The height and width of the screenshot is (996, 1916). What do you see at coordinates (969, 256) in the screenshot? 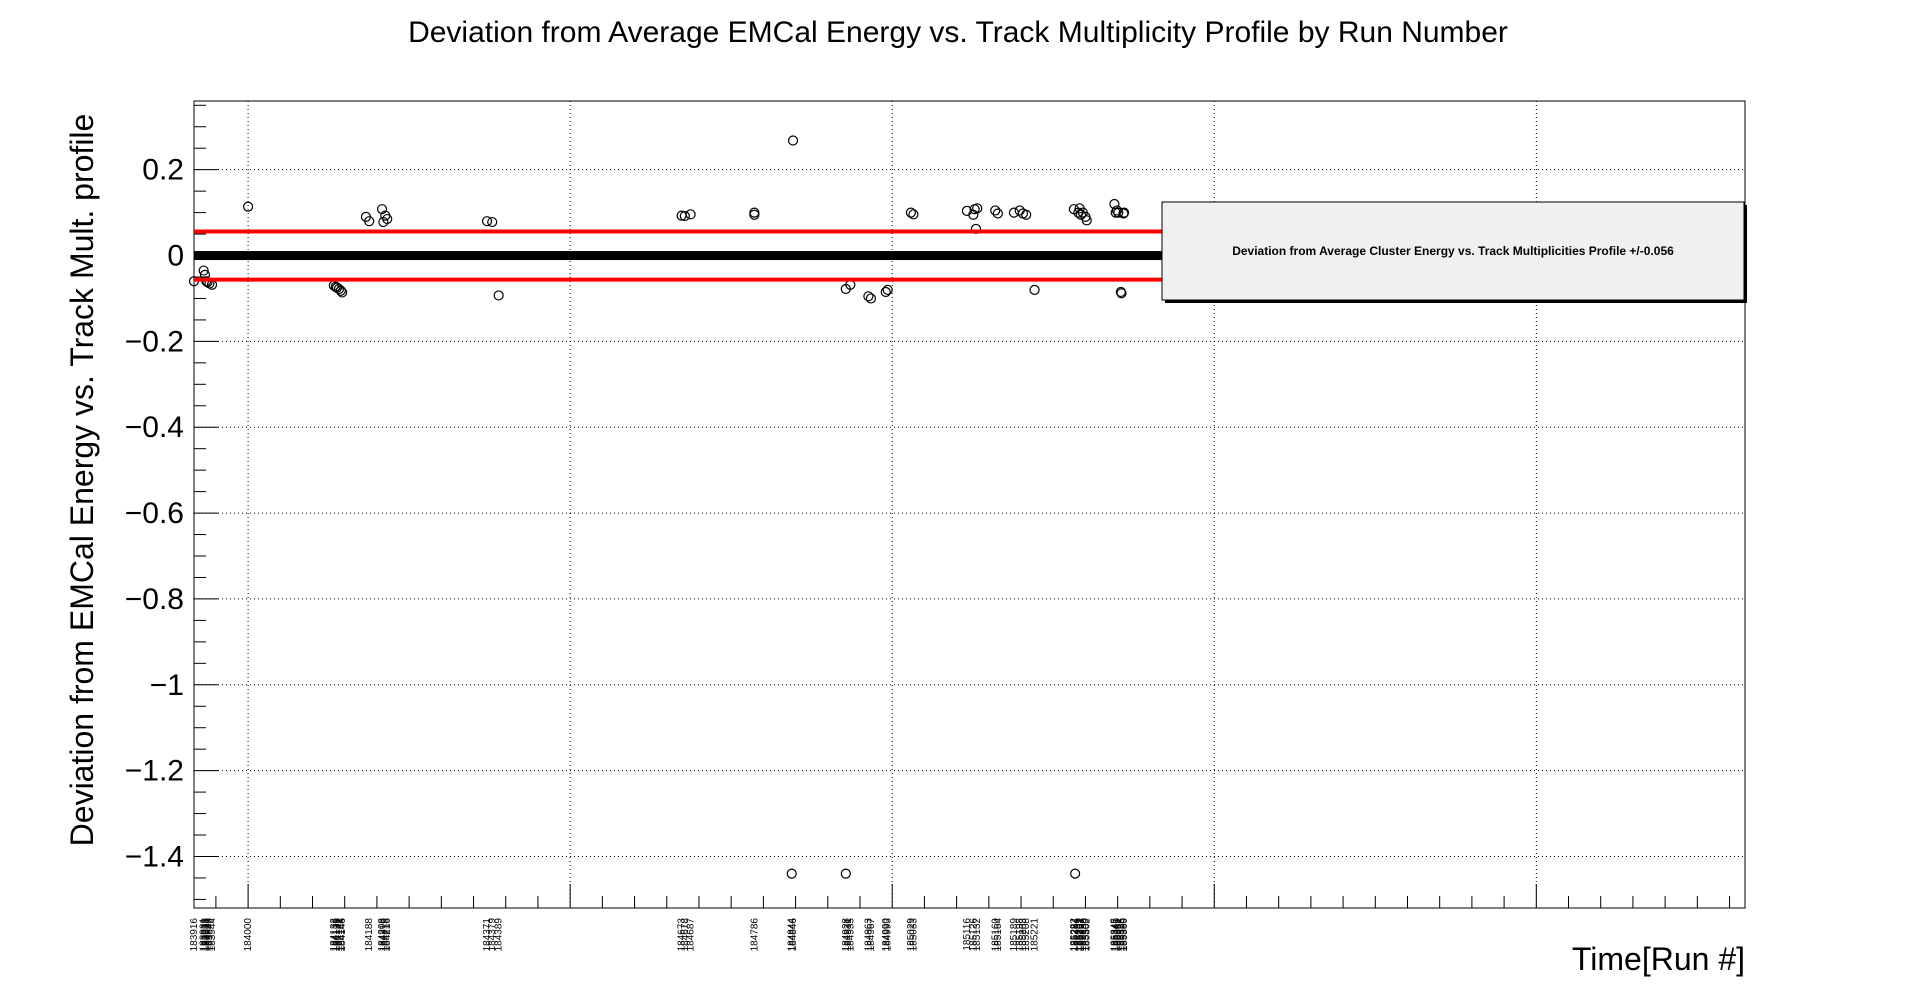
I see `zero-line` at bounding box center [969, 256].